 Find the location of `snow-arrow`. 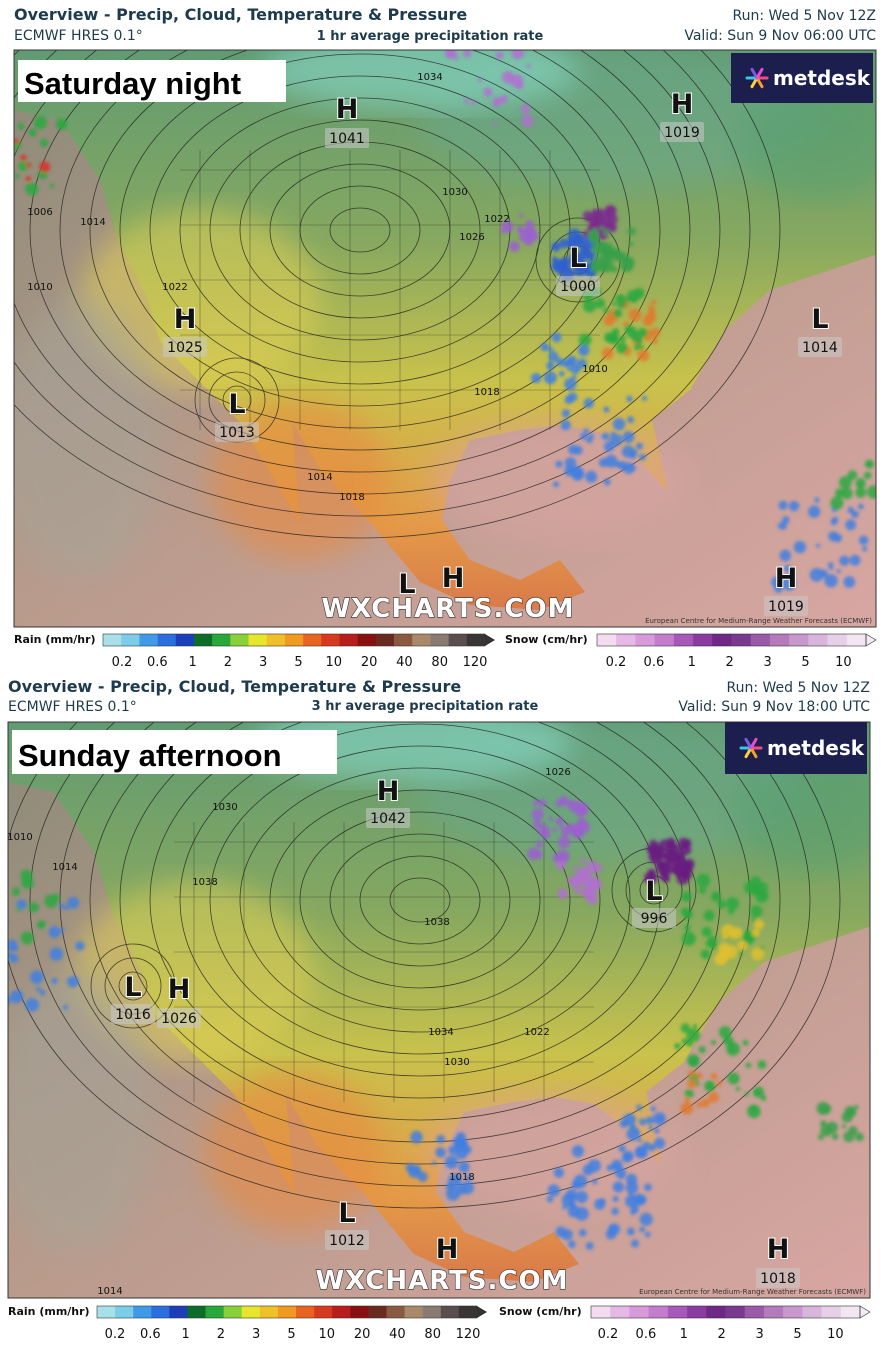

snow-arrow is located at coordinates (865, 1312).